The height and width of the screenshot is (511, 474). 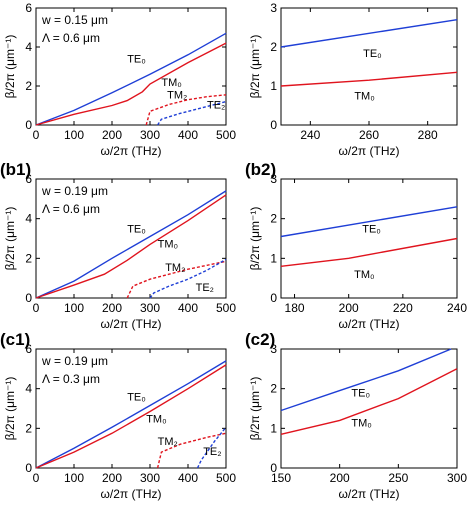 I want to click on x-tick-label: 280, so click(x=428, y=135).